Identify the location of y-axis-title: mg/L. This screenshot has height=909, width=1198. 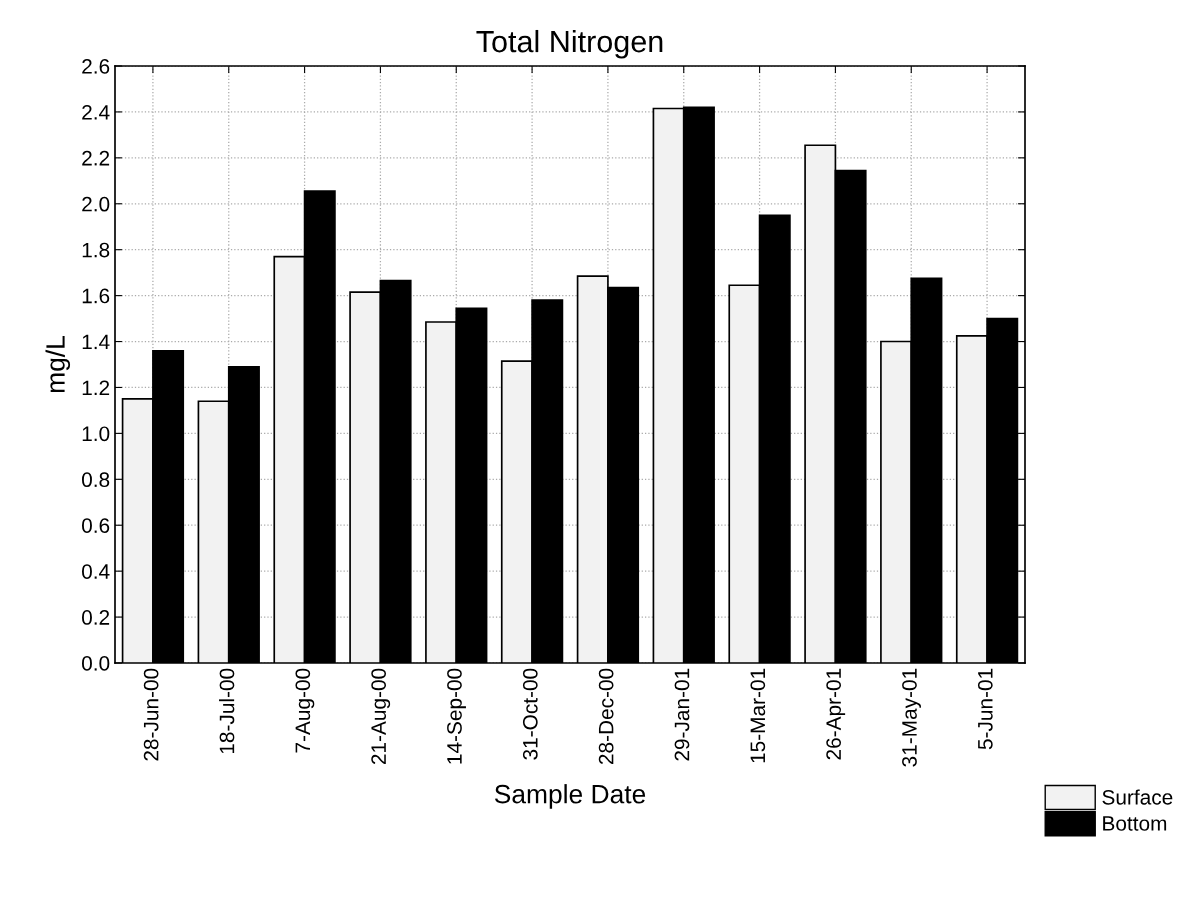
(58, 364).